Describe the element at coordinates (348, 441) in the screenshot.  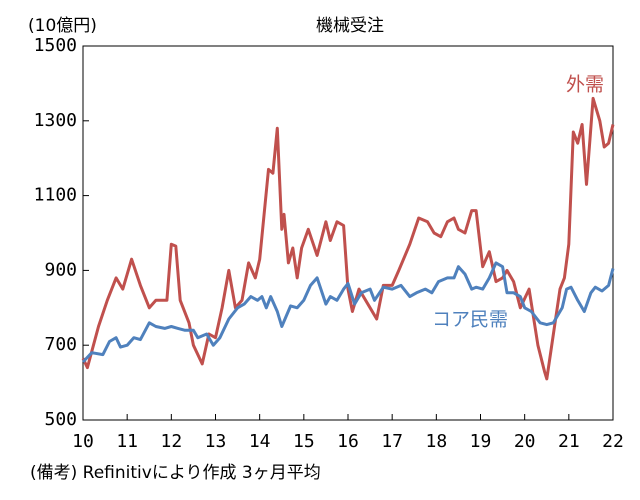
I see `x-tick-label: 16` at that location.